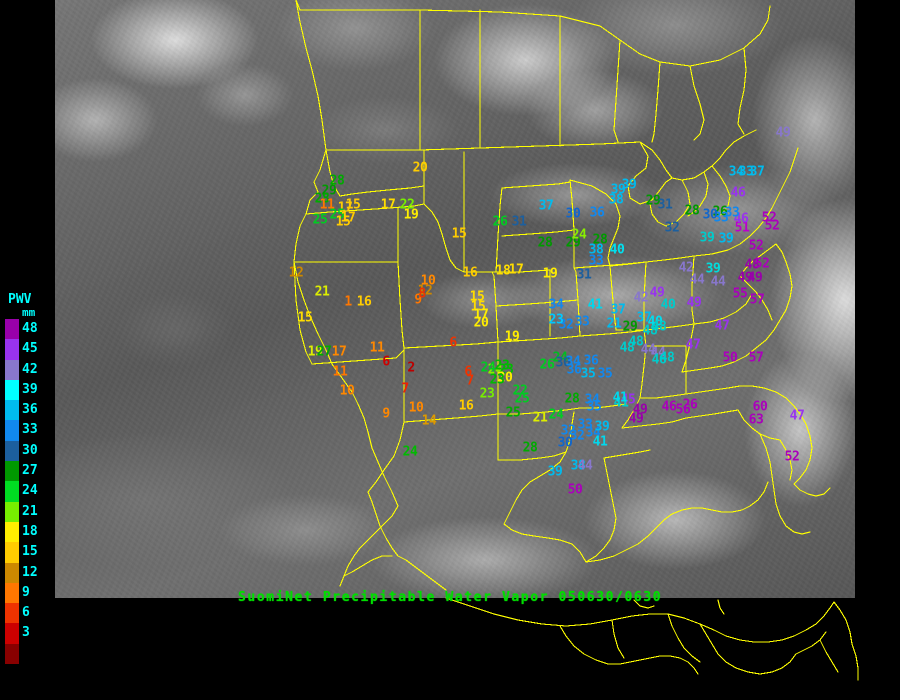  Describe the element at coordinates (422, 294) in the screenshot. I see `pwv-station-value: 8` at that location.